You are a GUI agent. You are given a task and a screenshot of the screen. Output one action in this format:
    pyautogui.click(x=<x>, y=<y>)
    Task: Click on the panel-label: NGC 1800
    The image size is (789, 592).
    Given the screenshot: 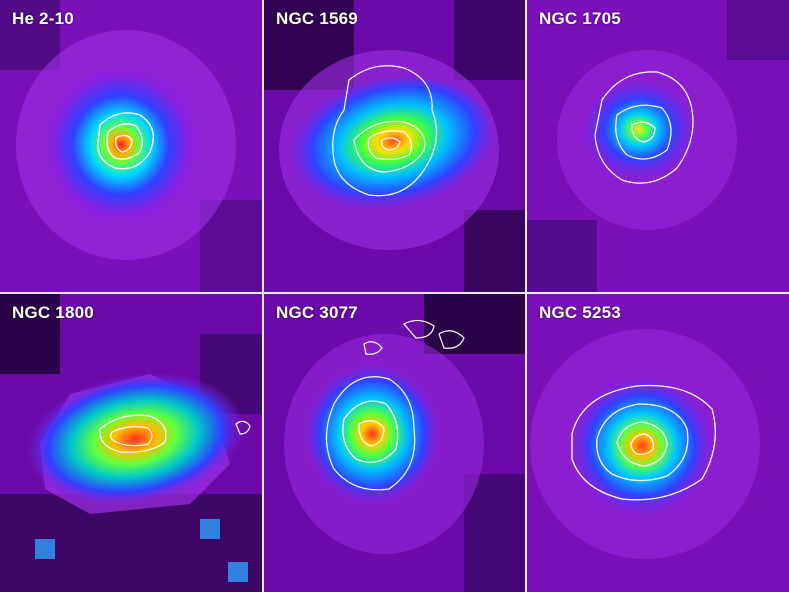 What is the action you would take?
    pyautogui.click(x=53, y=312)
    